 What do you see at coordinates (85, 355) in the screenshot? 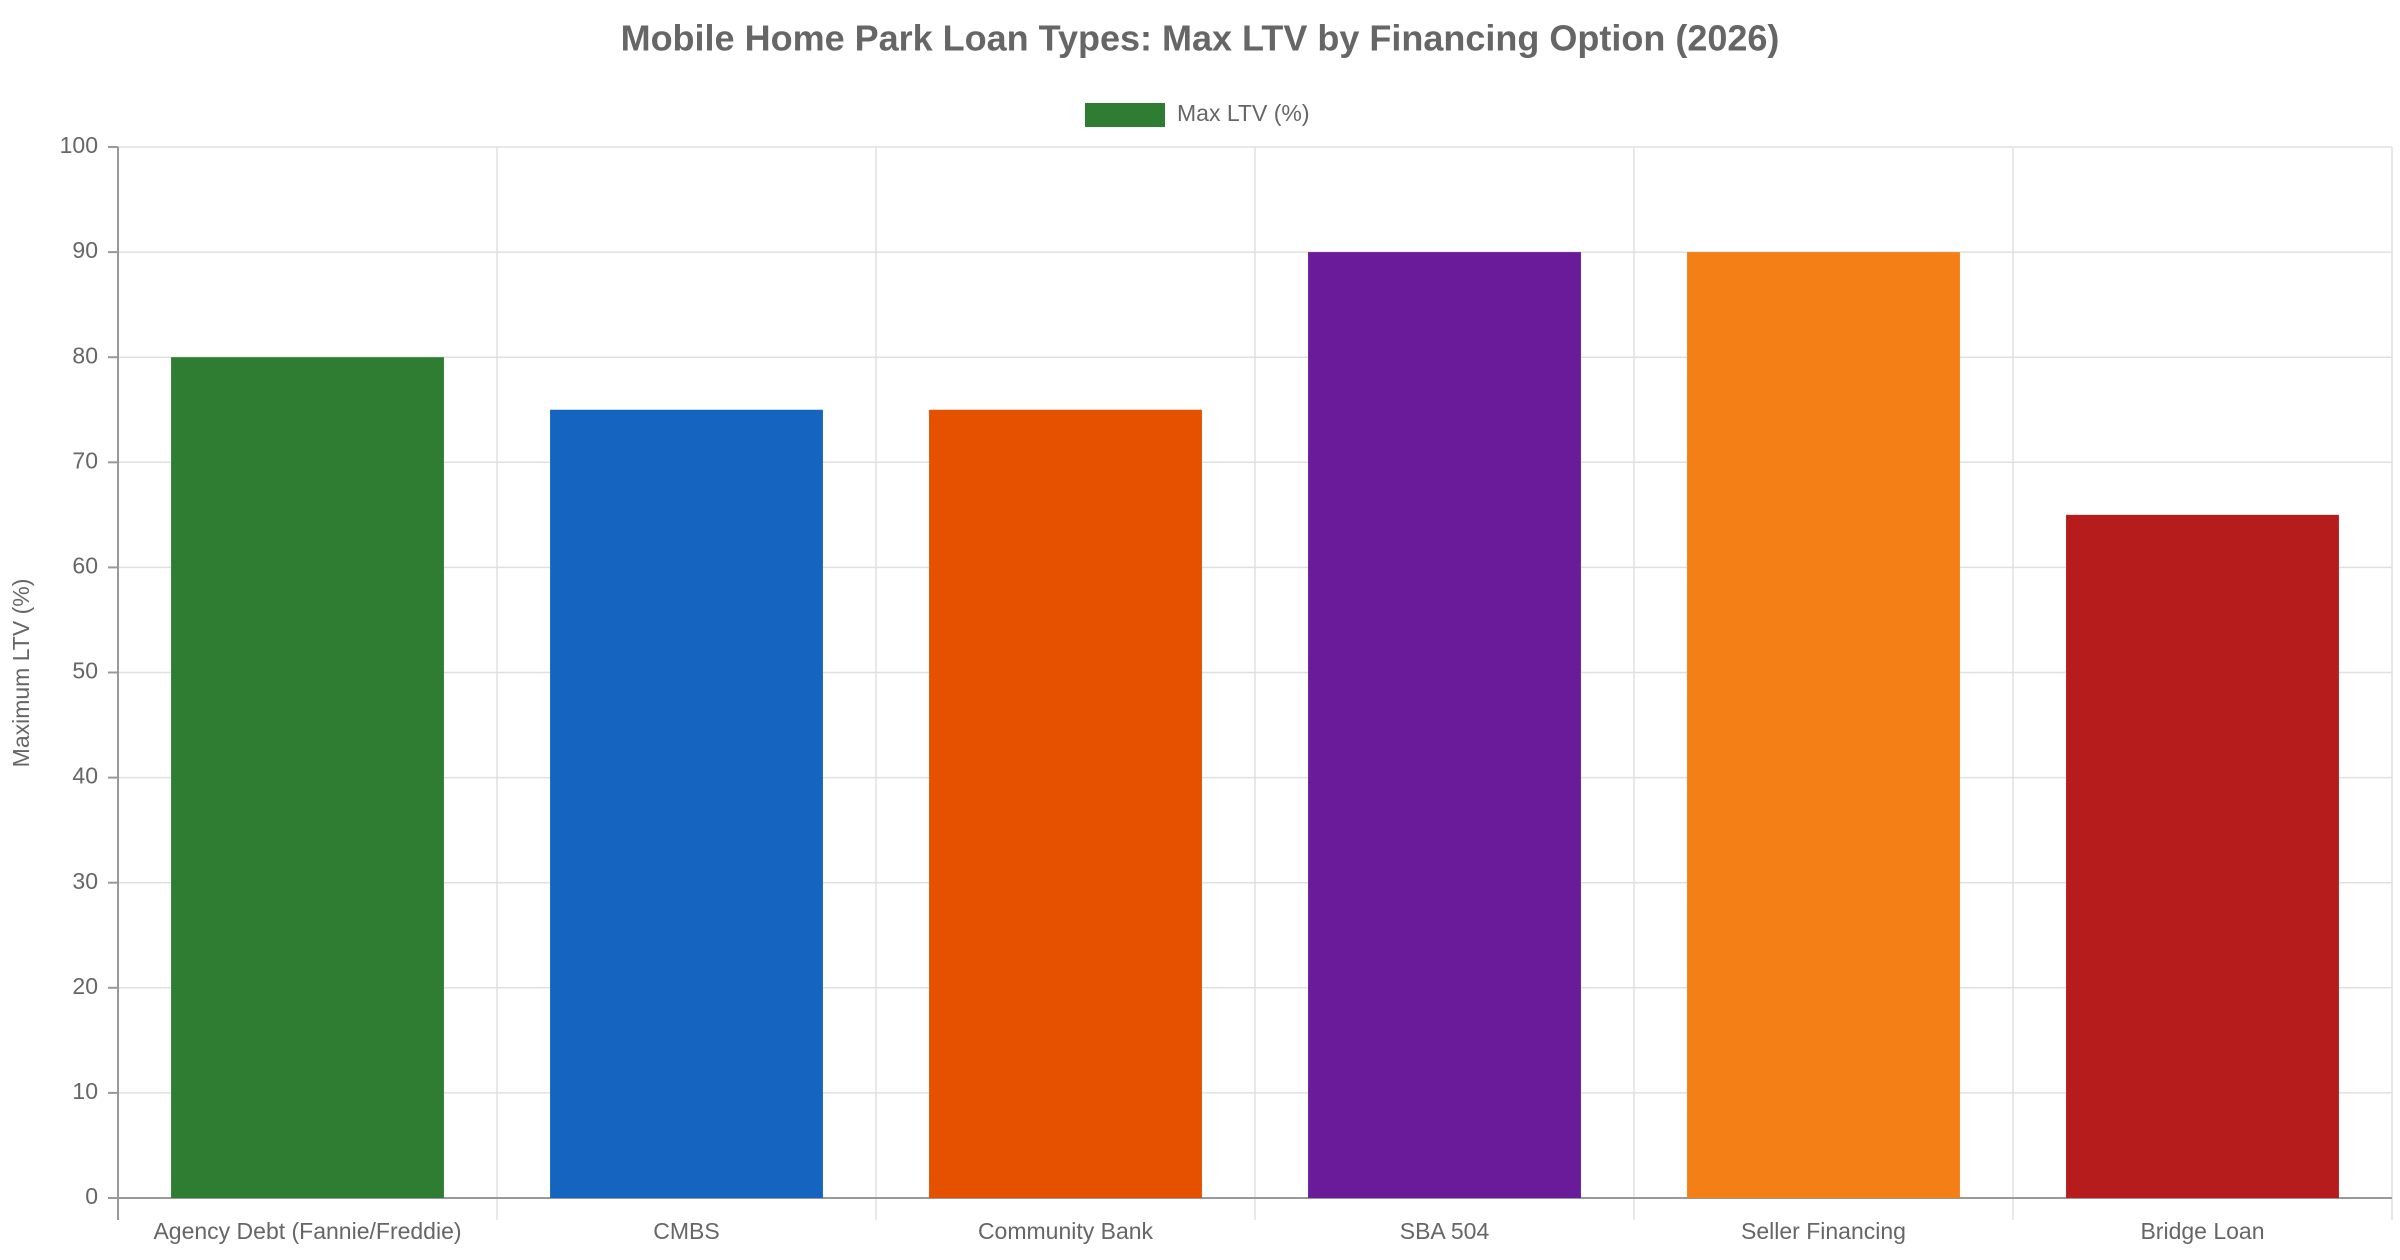
I see `y-tick-label: 80` at bounding box center [85, 355].